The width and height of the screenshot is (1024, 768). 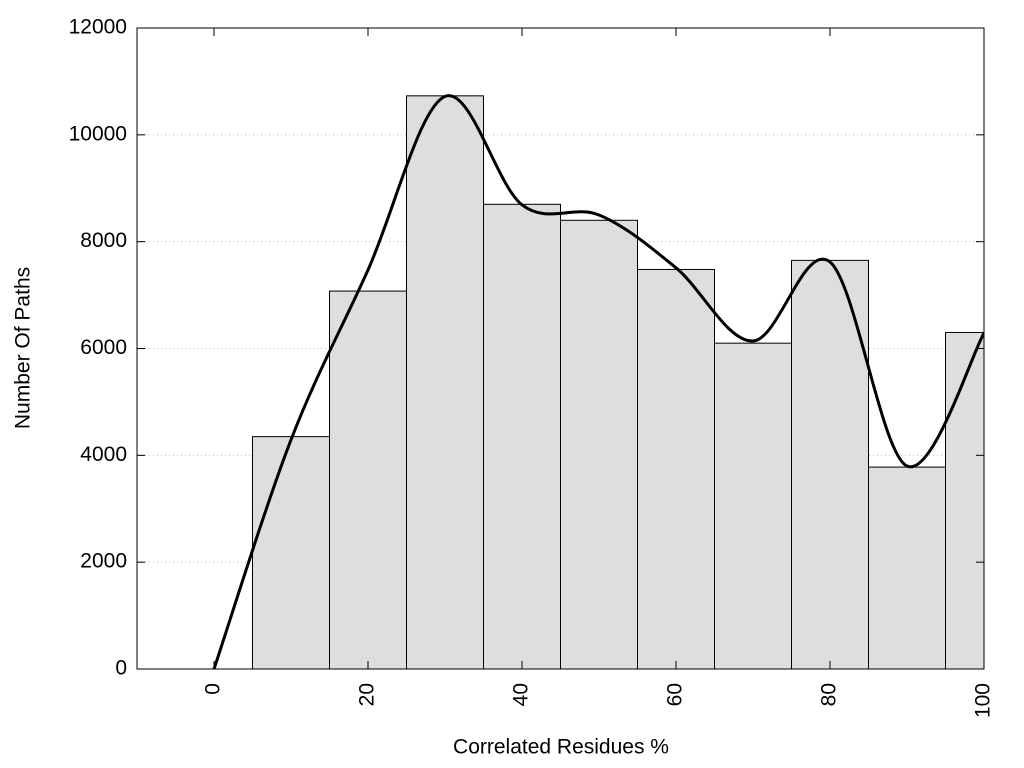 I want to click on y-tick-label: 8000, so click(x=103, y=240).